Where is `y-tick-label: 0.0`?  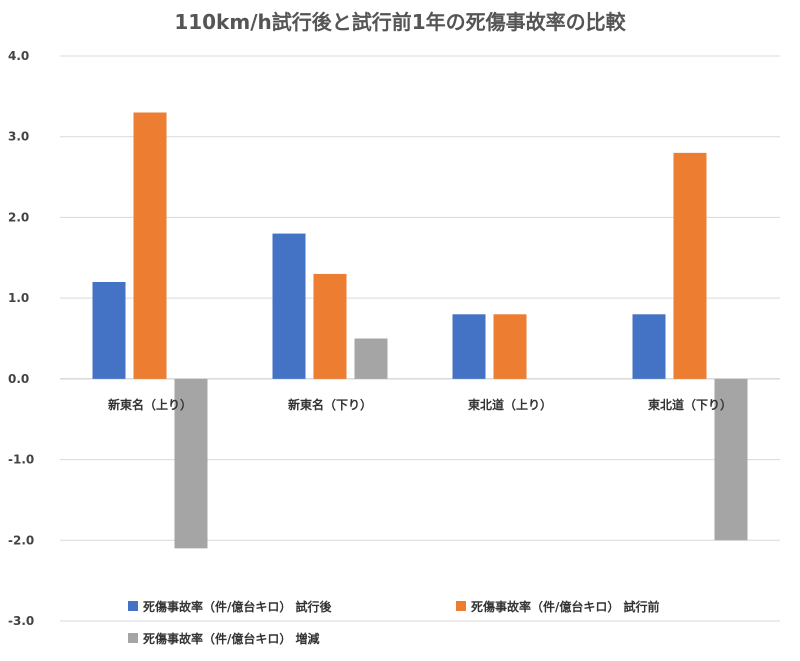
y-tick-label: 0.0 is located at coordinates (18, 379).